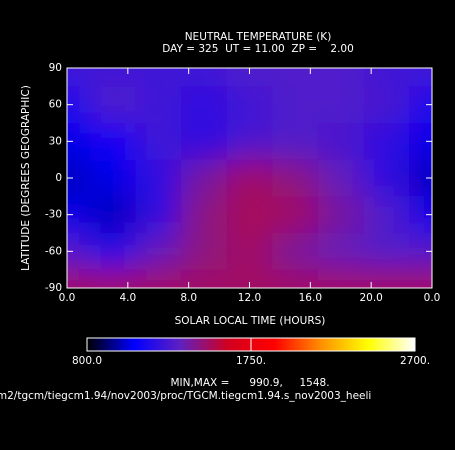 The width and height of the screenshot is (455, 450). Describe the element at coordinates (250, 321) in the screenshot. I see `x-axis-label: SOLAR LOCAL TIME (HOURS)` at that location.